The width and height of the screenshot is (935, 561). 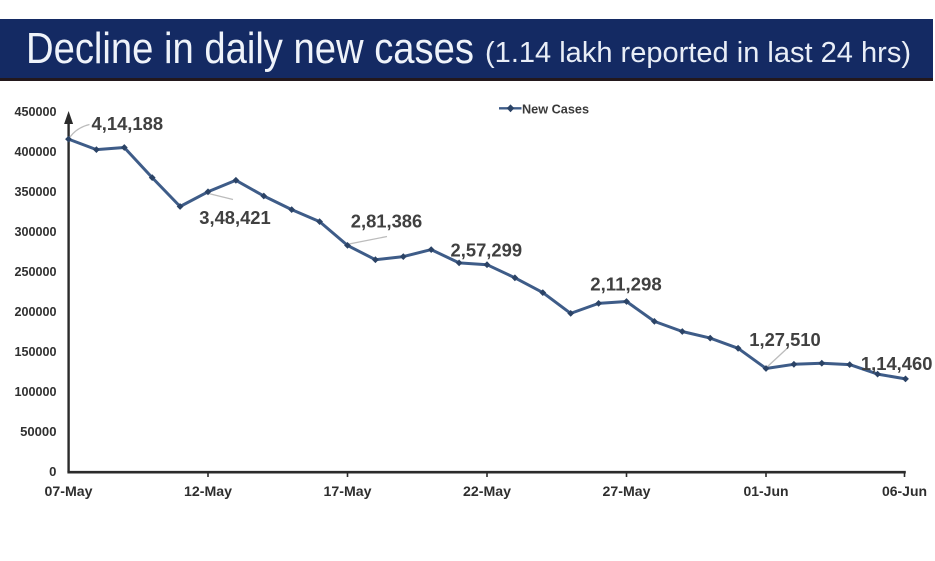 What do you see at coordinates (36, 231) in the screenshot?
I see `svg-text: 300000` at bounding box center [36, 231].